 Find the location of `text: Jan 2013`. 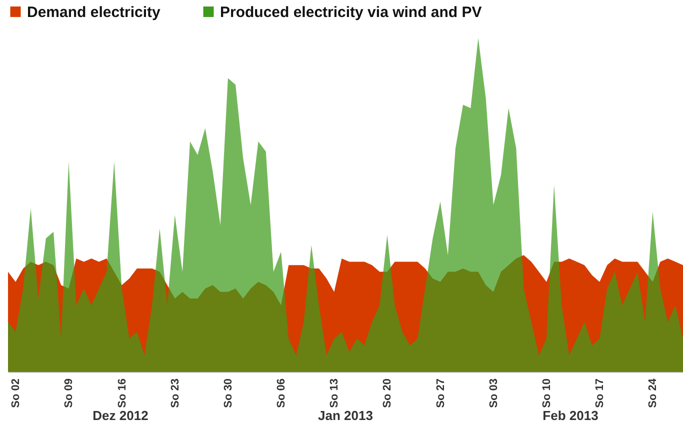

text: Jan 2013 is located at coordinates (345, 415).